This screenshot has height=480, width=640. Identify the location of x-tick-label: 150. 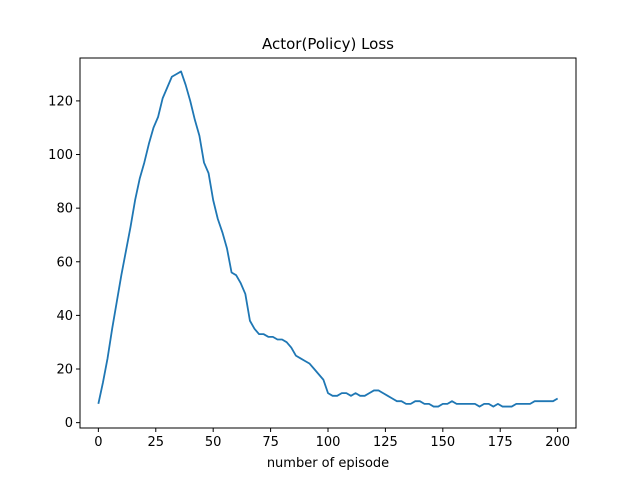
(442, 442).